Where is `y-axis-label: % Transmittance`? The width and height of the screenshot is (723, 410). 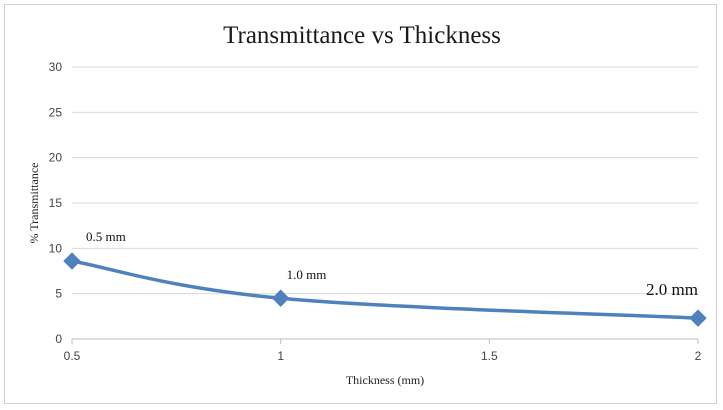 y-axis-label: % Transmittance is located at coordinates (34, 203).